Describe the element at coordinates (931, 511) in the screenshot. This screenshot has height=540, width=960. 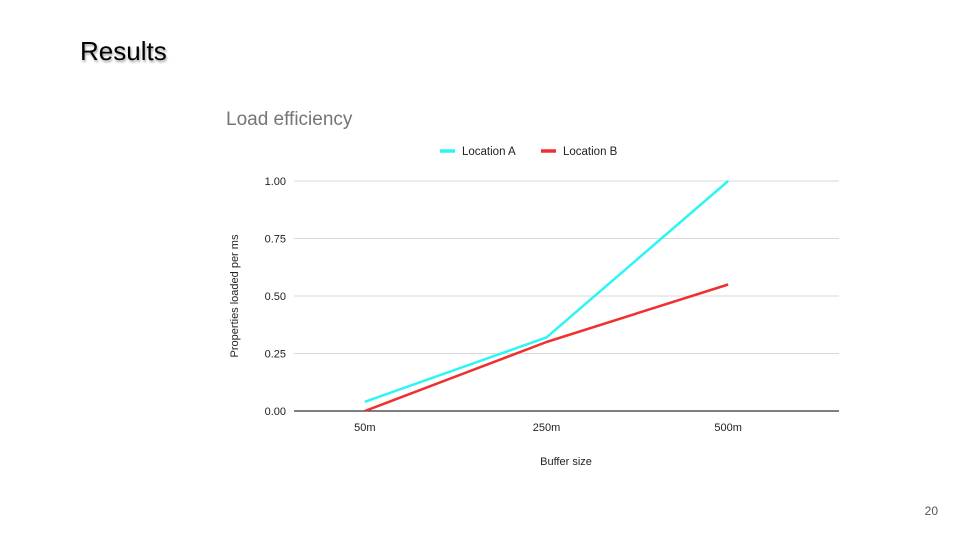
I see `page-number: 20` at that location.